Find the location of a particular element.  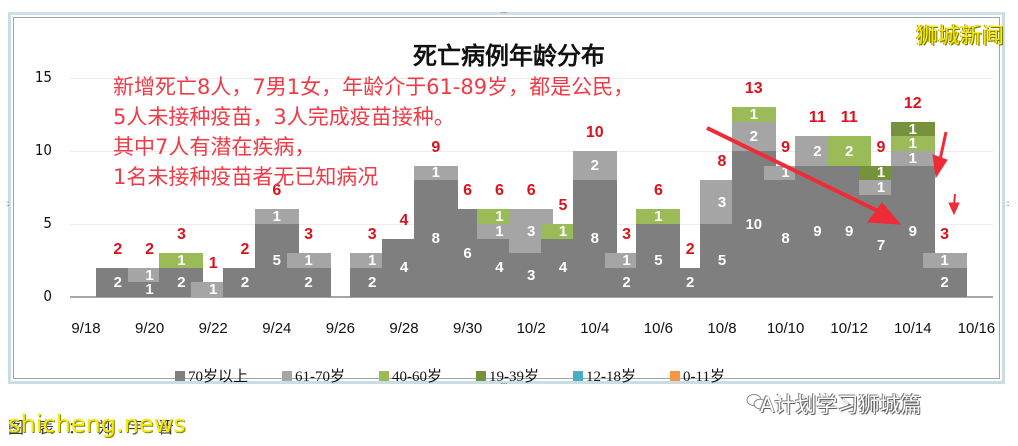

bar-total-label: 13 is located at coordinates (753, 89).